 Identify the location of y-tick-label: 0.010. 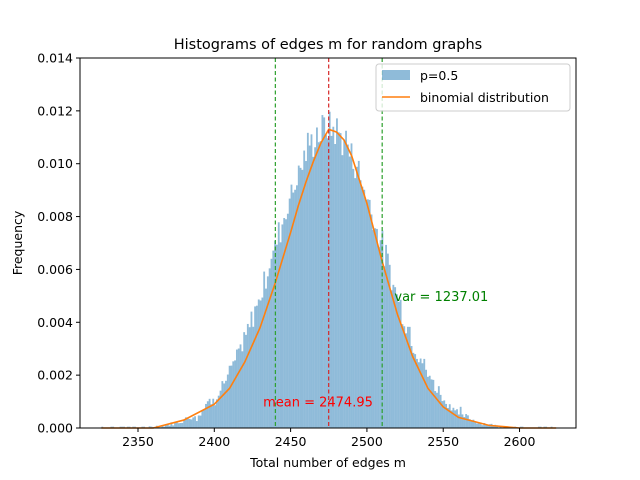
(55, 163).